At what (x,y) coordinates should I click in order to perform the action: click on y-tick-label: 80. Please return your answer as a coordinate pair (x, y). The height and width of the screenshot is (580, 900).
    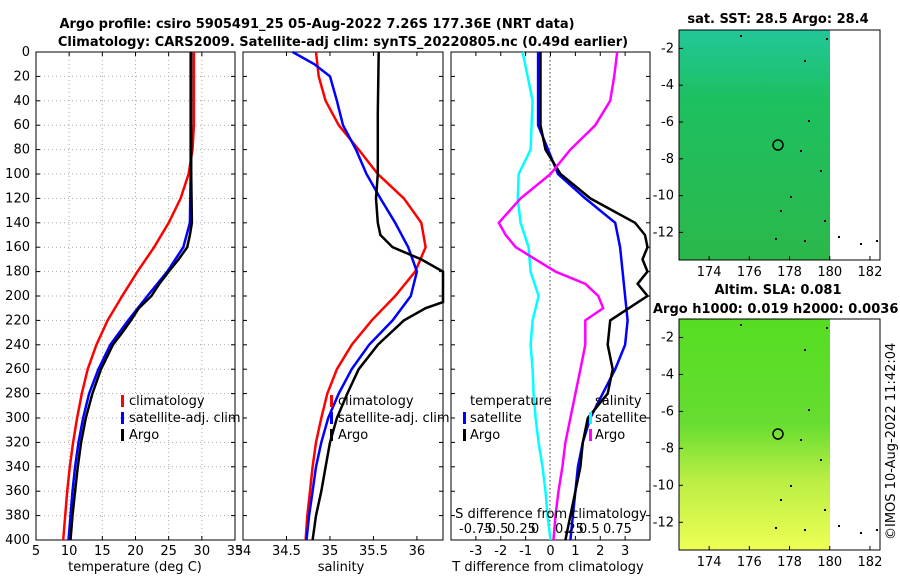
    Looking at the image, I should click on (21, 150).